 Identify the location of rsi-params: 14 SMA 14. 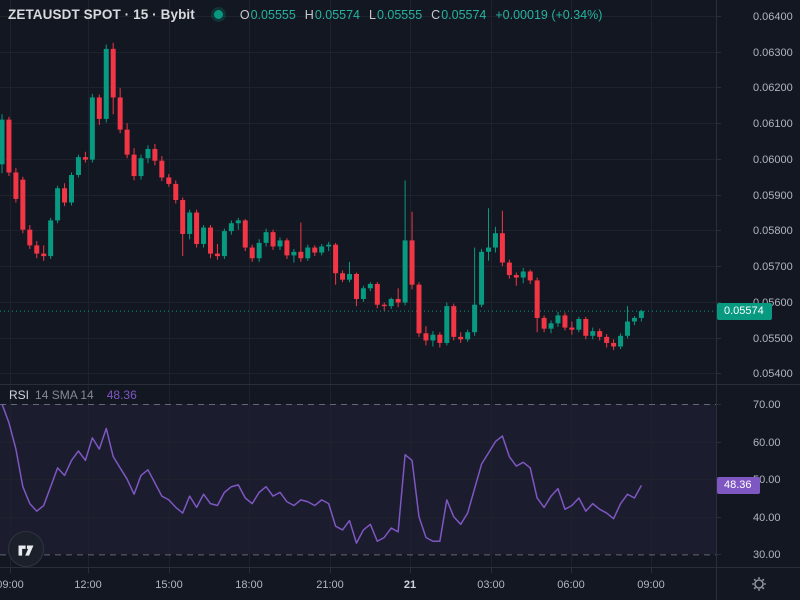
(64, 395).